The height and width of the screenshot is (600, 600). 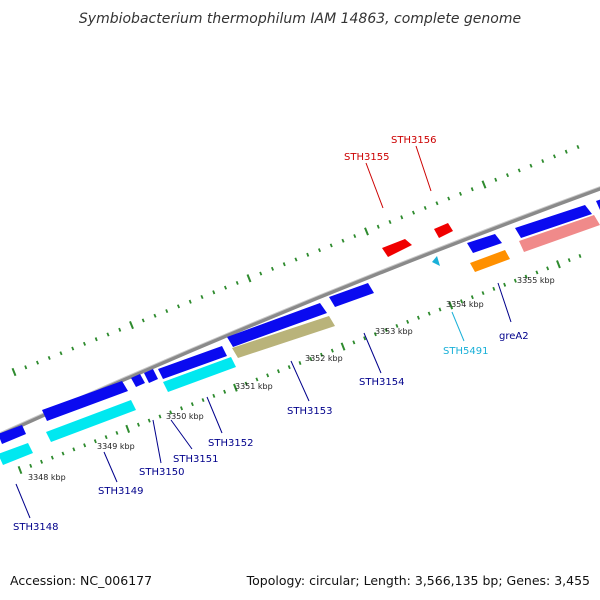 What do you see at coordinates (161, 472) in the screenshot?
I see `gene-label-sth3150: STH3150` at bounding box center [161, 472].